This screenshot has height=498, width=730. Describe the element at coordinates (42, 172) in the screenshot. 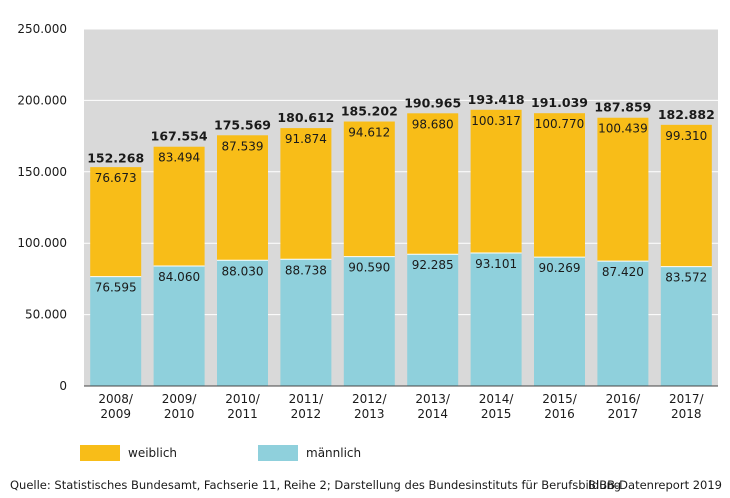

I see `y-tick-label: 150.000` at that location.